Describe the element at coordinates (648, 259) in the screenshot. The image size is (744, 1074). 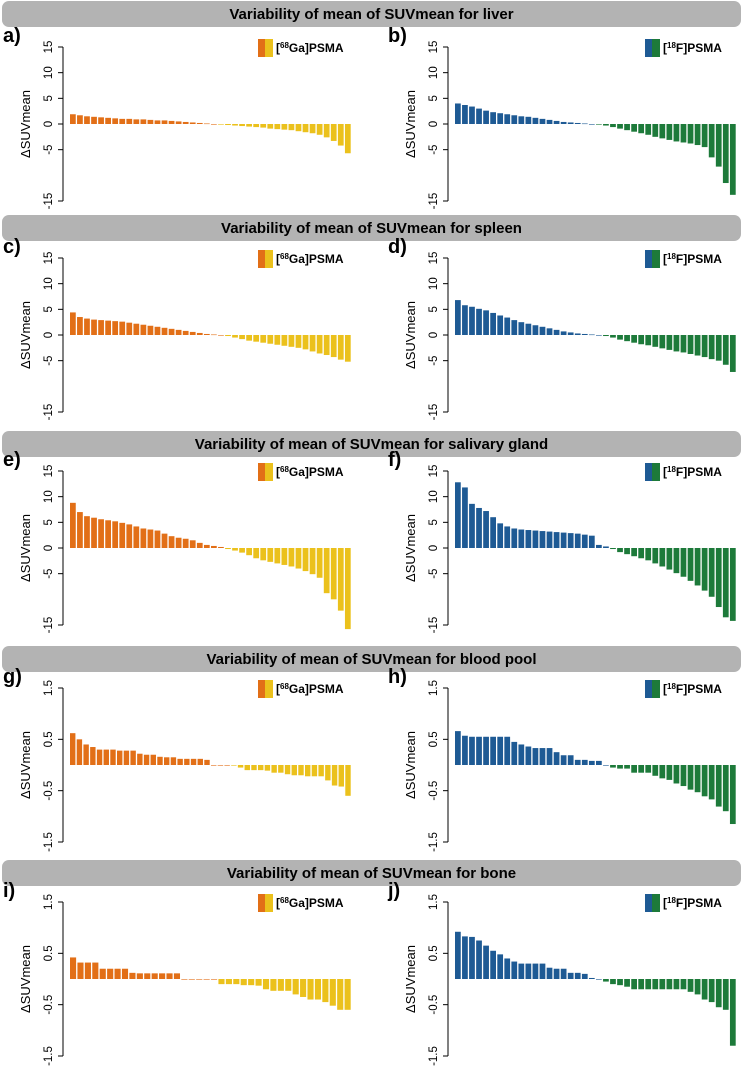
I see `legend-swatch-positive` at that location.